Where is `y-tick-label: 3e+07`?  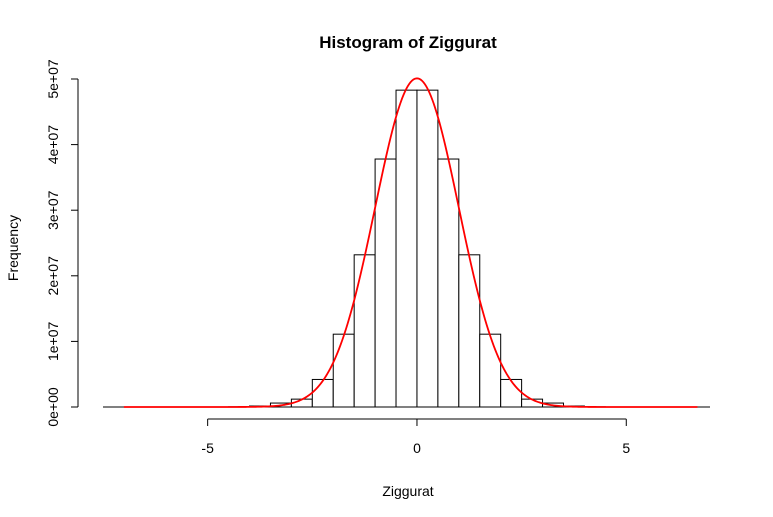 y-tick-label: 3e+07 is located at coordinates (53, 210).